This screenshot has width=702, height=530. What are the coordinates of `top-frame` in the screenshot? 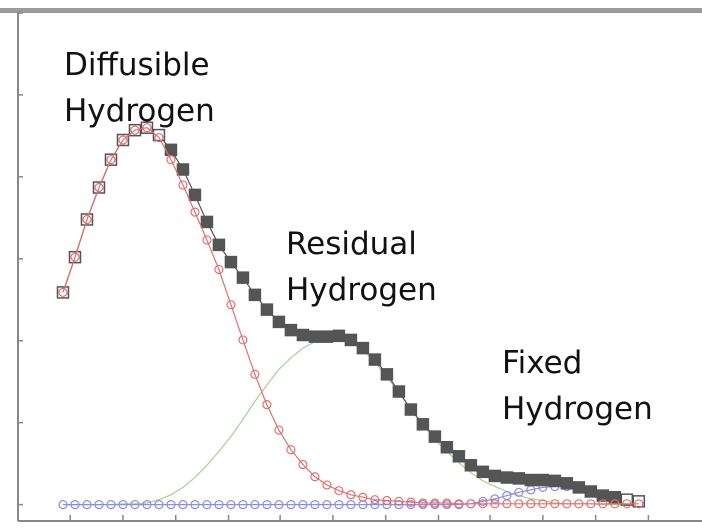 It's located at (351, 10).